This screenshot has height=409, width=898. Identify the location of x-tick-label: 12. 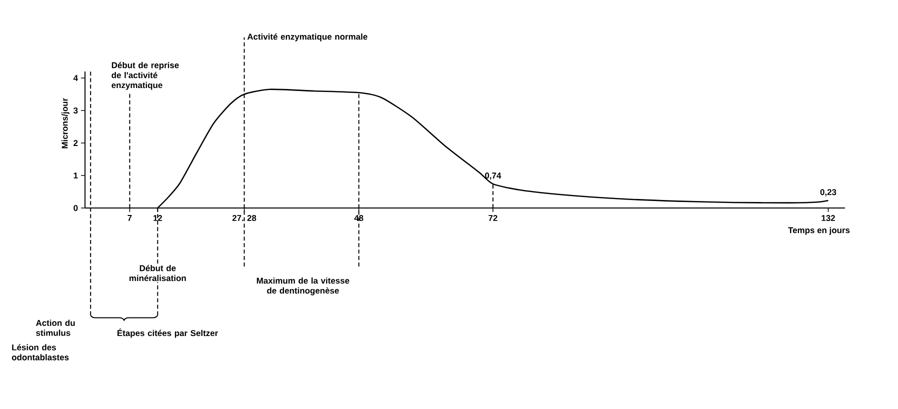
(157, 218).